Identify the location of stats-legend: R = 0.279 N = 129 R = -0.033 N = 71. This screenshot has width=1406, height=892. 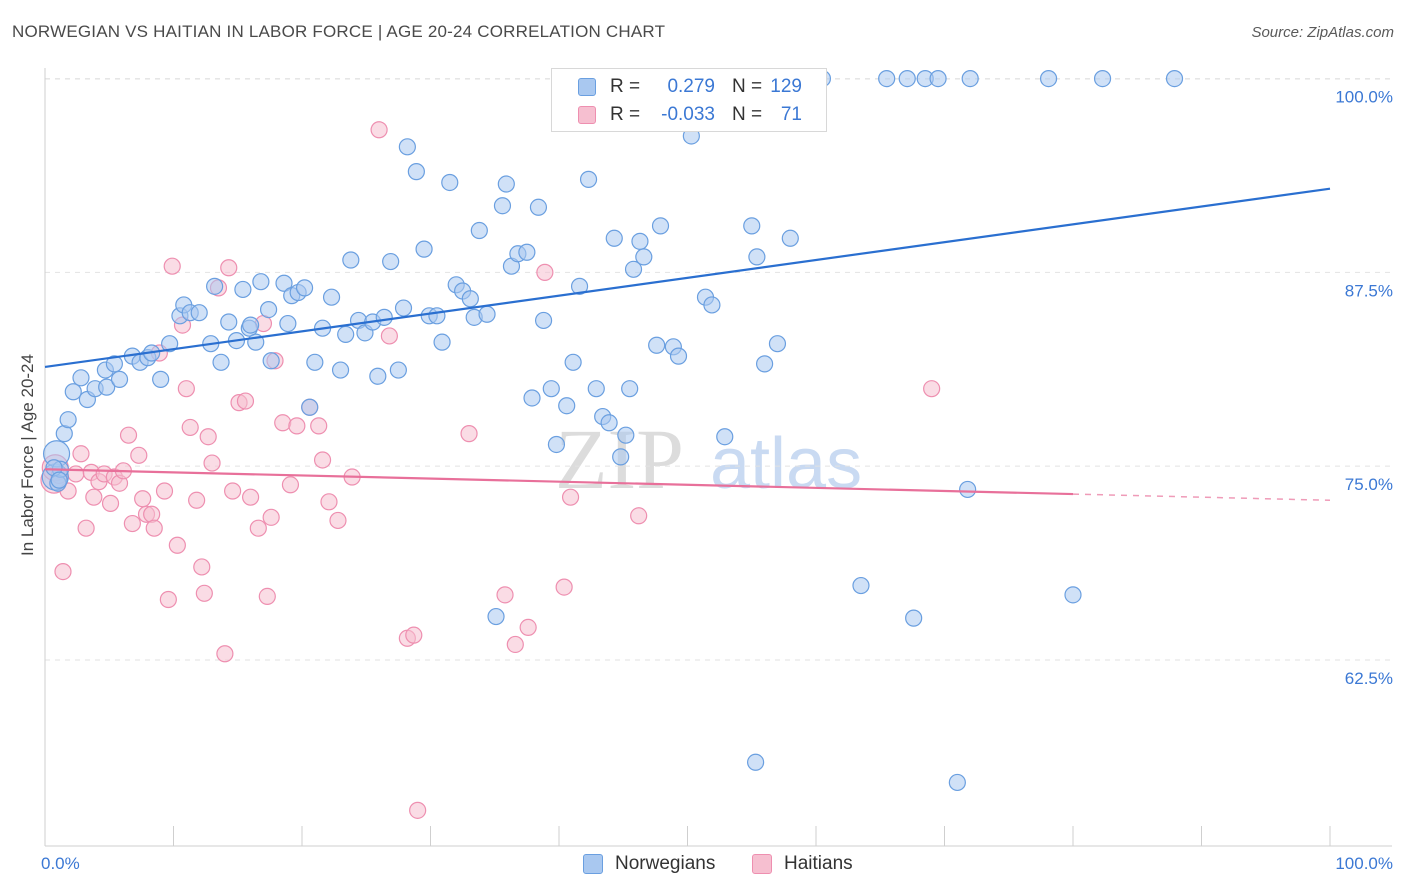
(689, 100).